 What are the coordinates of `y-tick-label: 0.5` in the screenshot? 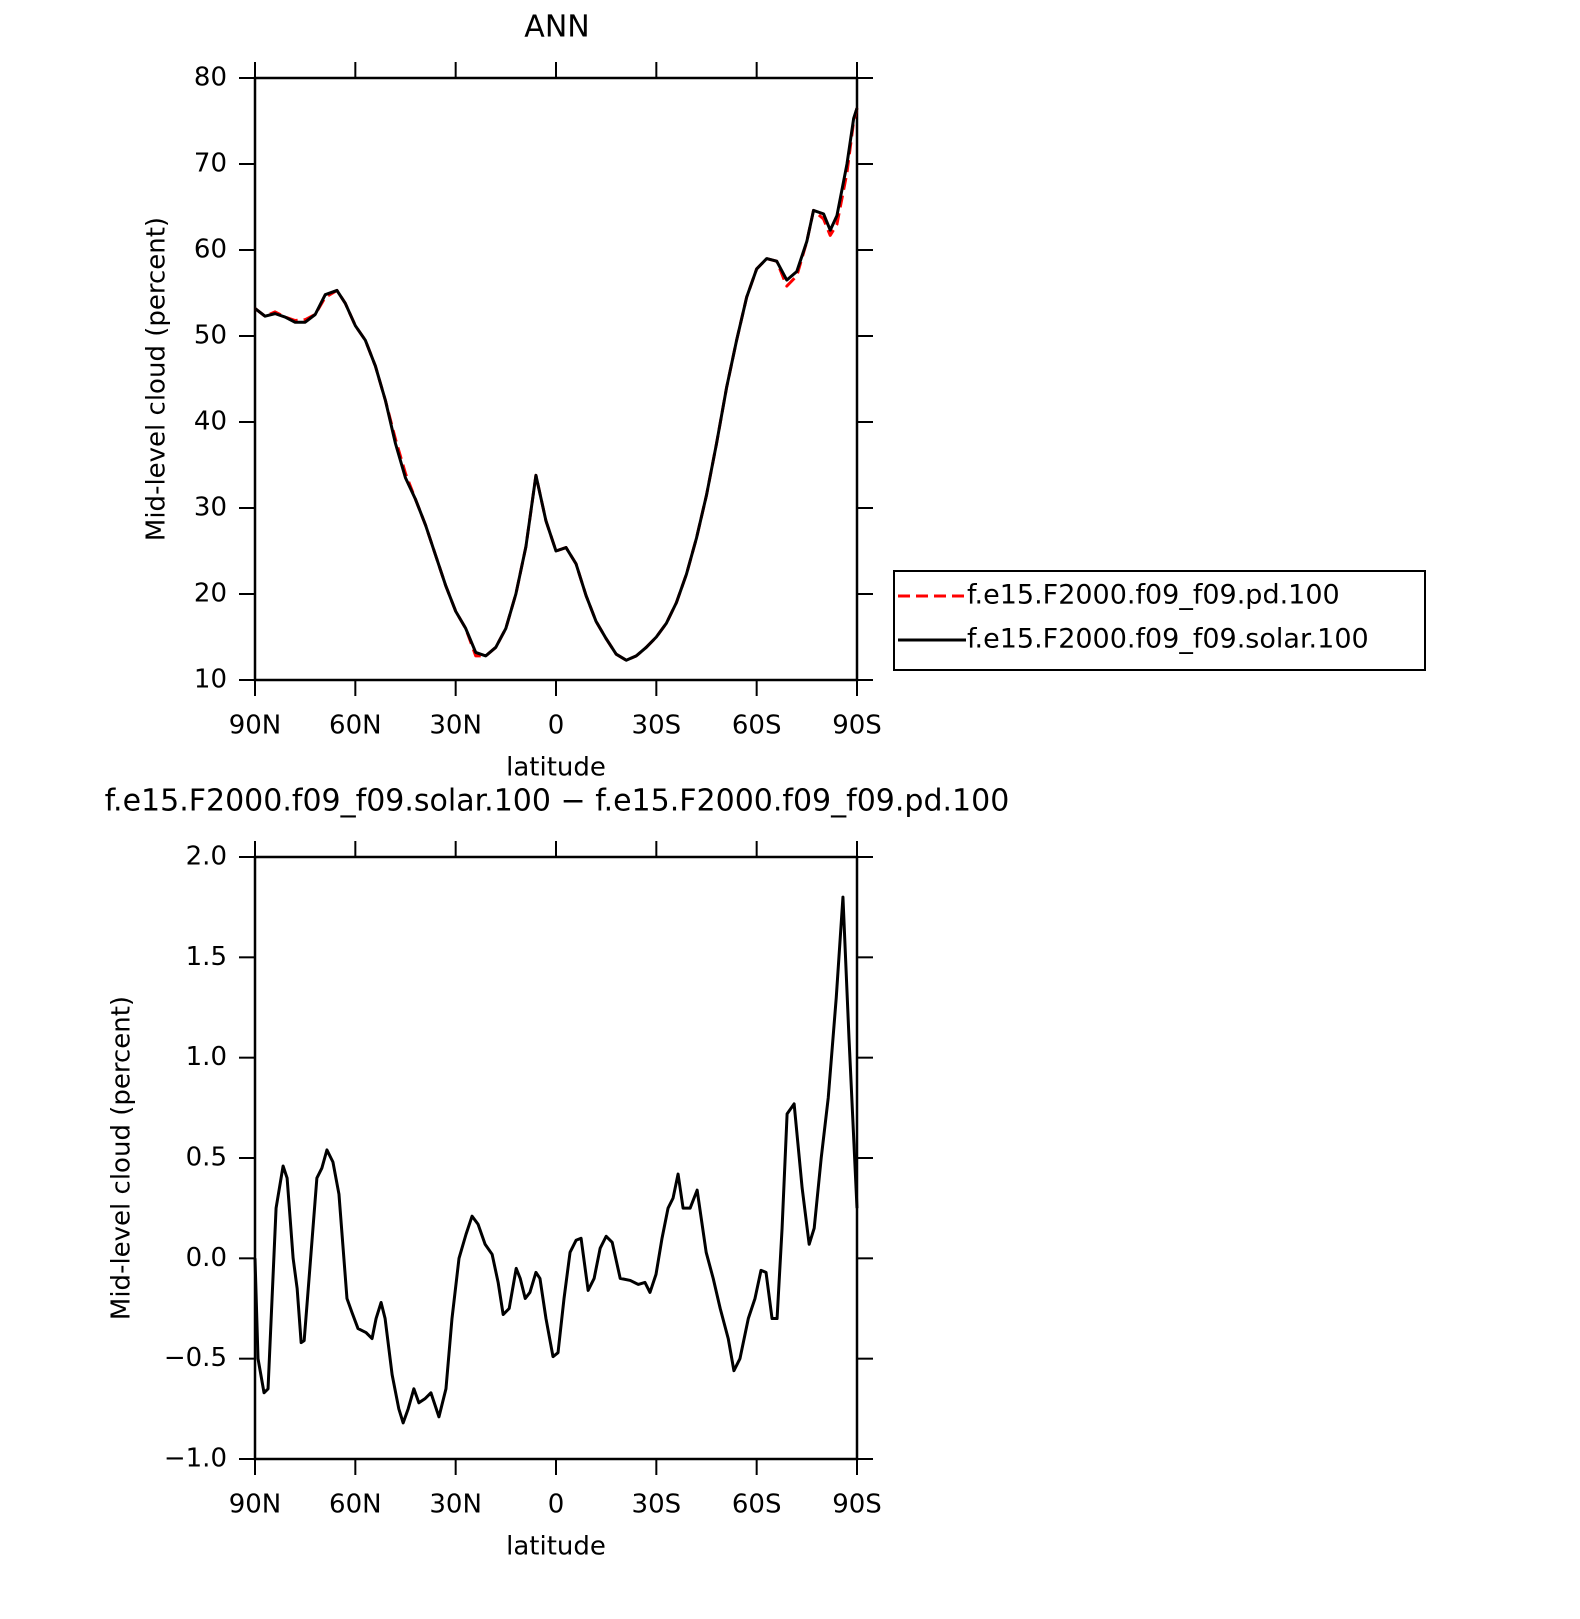 It's located at (206, 1158).